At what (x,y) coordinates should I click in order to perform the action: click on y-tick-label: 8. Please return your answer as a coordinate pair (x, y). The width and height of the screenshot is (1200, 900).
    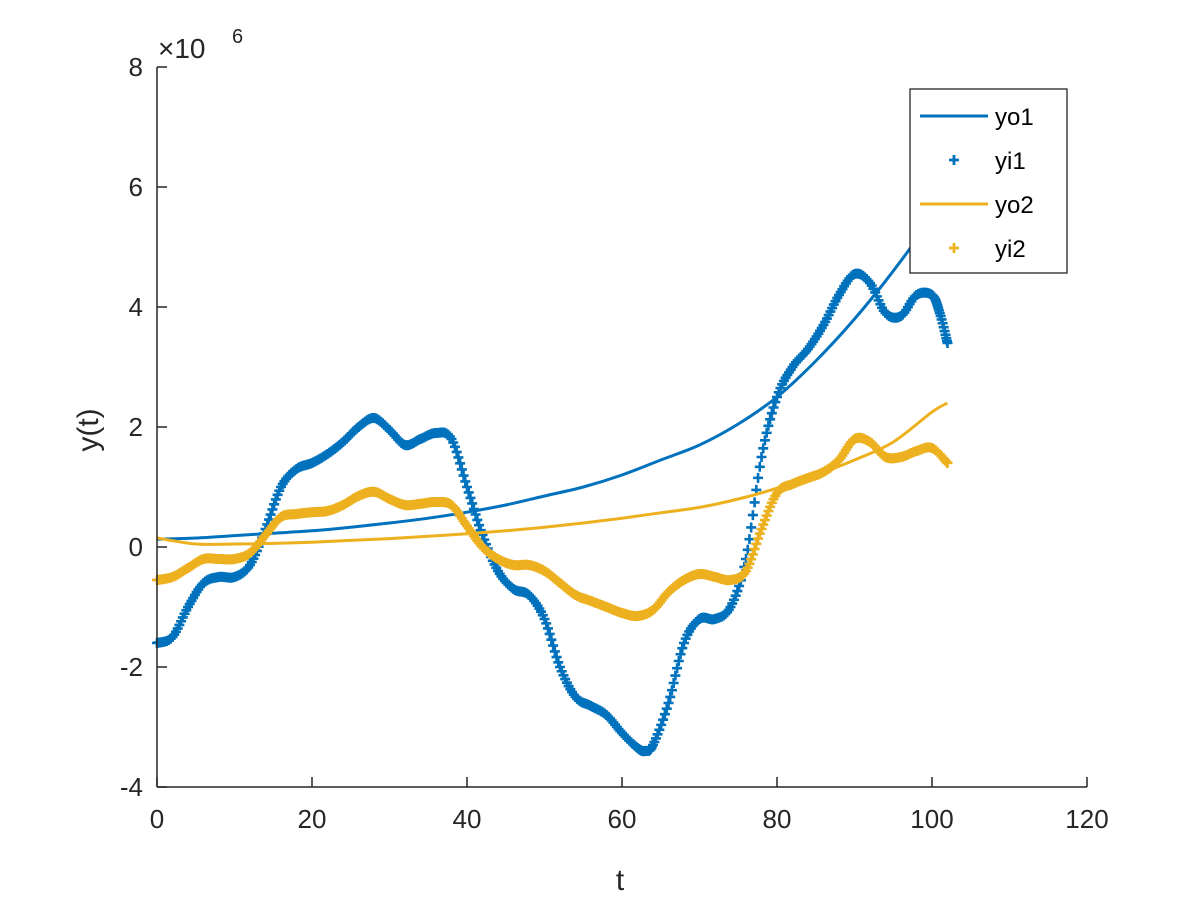
    Looking at the image, I should click on (136, 67).